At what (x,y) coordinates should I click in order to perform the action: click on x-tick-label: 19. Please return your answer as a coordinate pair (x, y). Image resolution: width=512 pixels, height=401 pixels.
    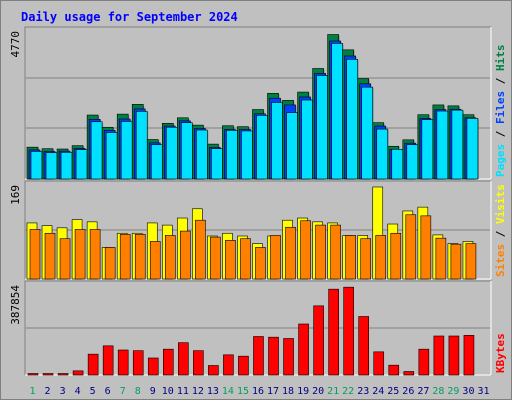
    Looking at the image, I should click on (303, 391).